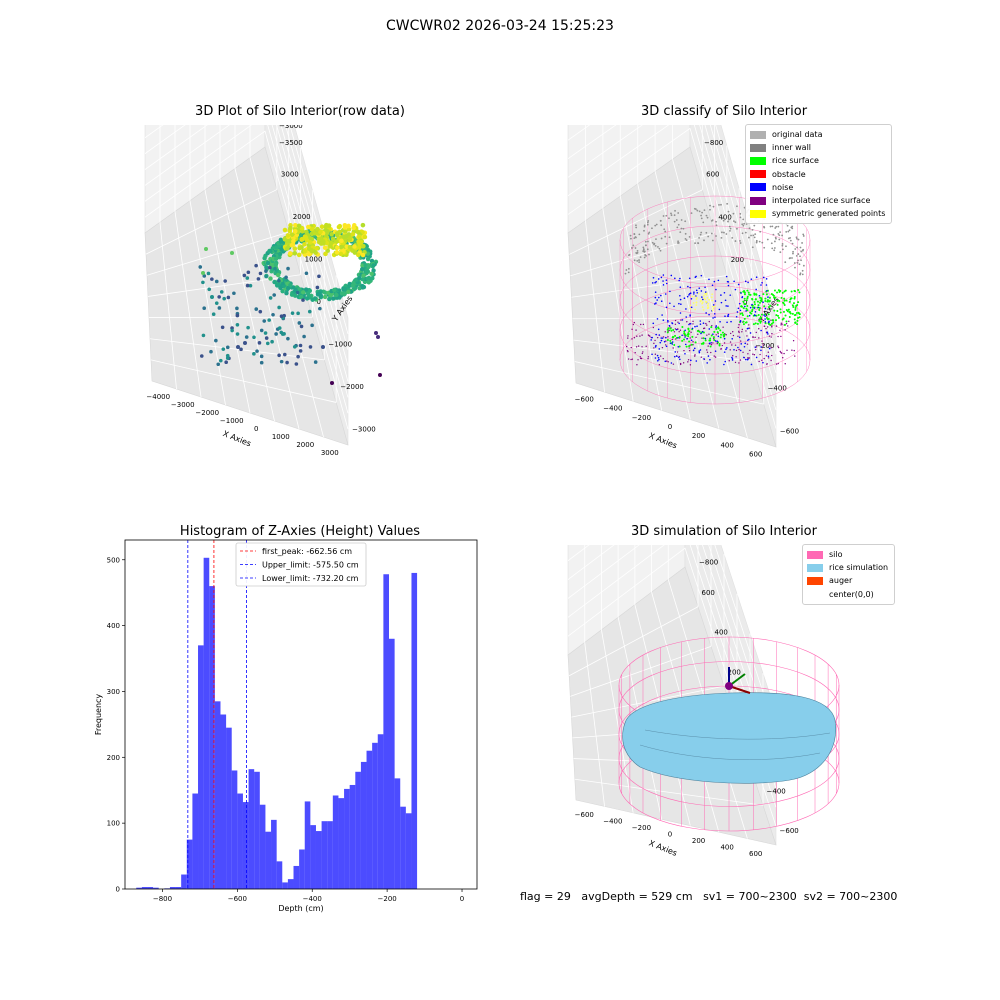  What do you see at coordinates (726, 445) in the screenshot?
I see `x-tick-label: 400` at bounding box center [726, 445].